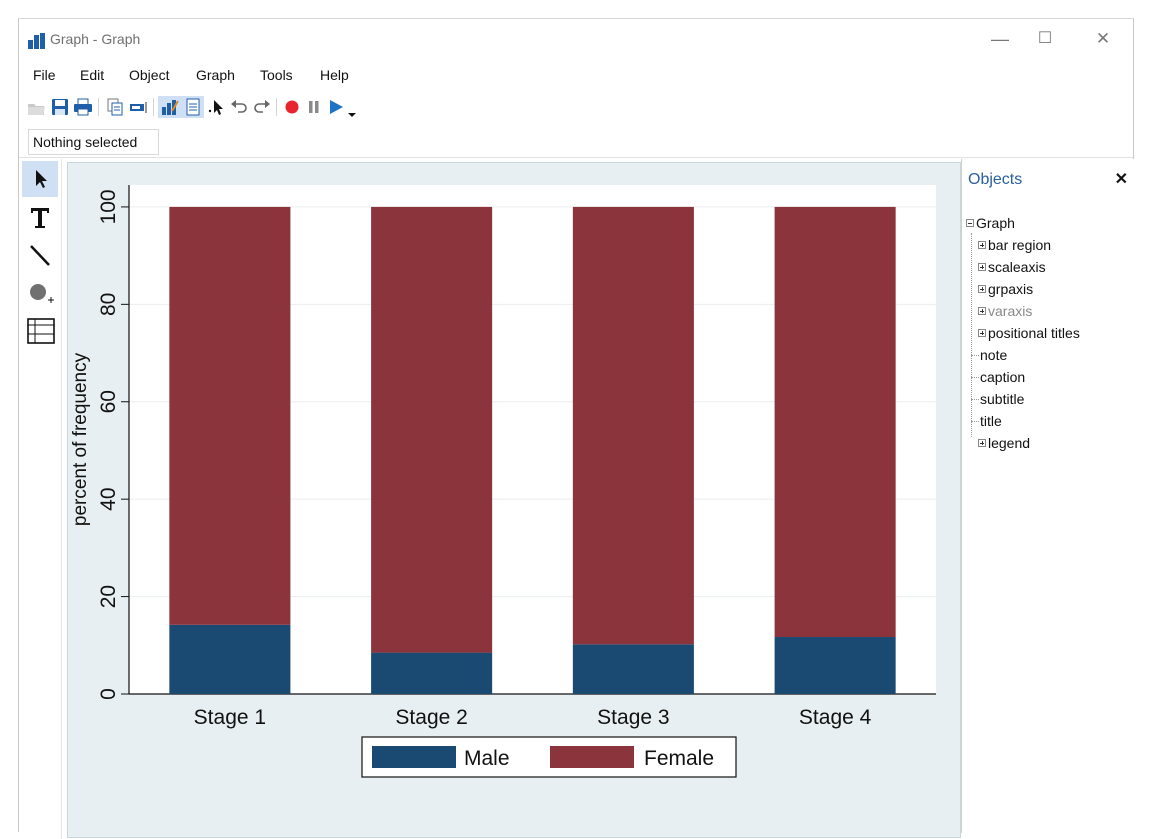 This screenshot has height=839, width=1152. Describe the element at coordinates (1020, 245) in the screenshot. I see `tree-item-label: bar region` at that location.